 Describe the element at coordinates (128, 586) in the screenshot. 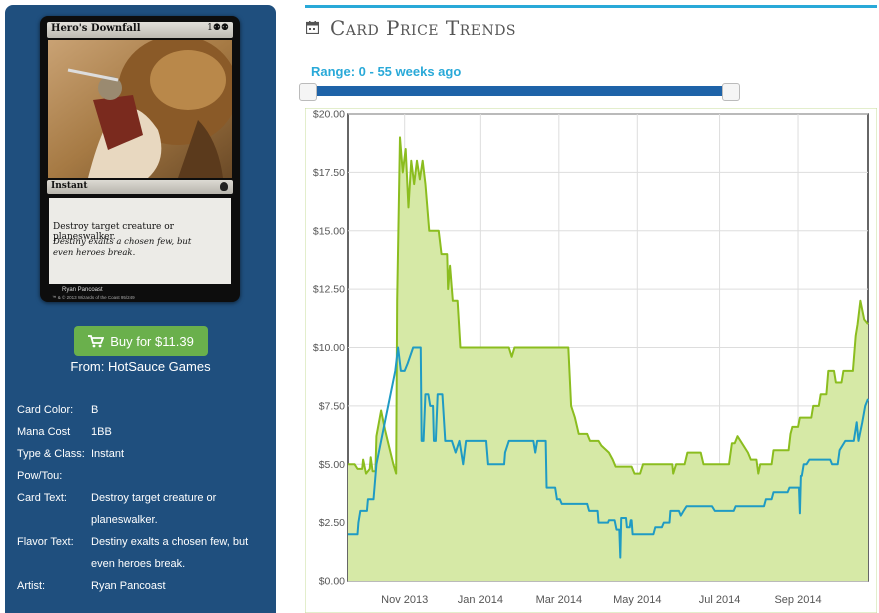

I see `attr-value: Ryan Pancoast` at that location.